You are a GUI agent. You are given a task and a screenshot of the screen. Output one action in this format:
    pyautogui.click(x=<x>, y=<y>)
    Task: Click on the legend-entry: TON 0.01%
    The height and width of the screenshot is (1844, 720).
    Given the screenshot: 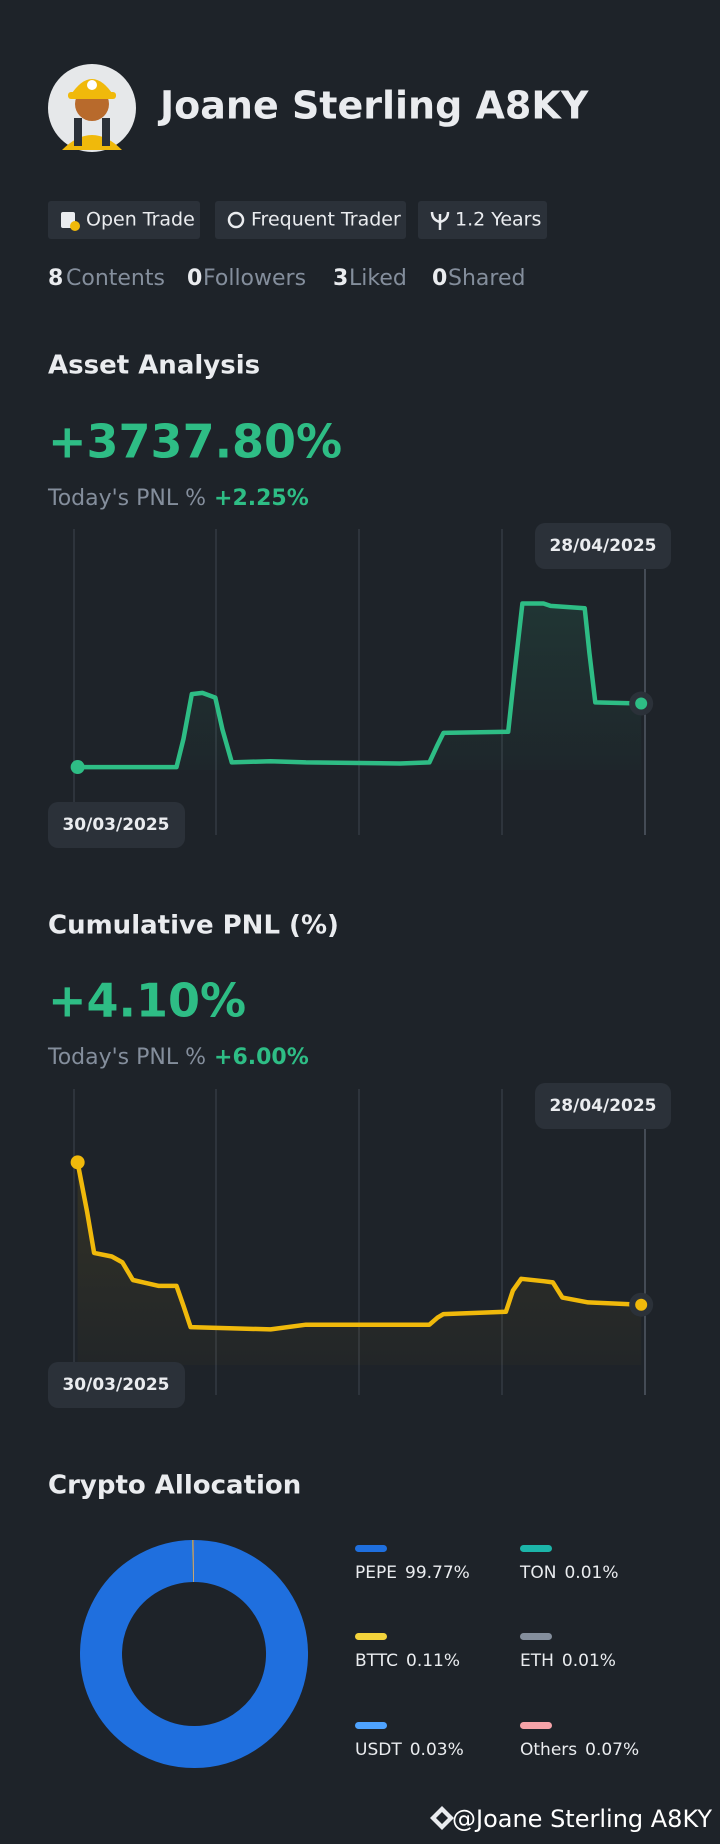 What is the action you would take?
    pyautogui.click(x=569, y=1573)
    